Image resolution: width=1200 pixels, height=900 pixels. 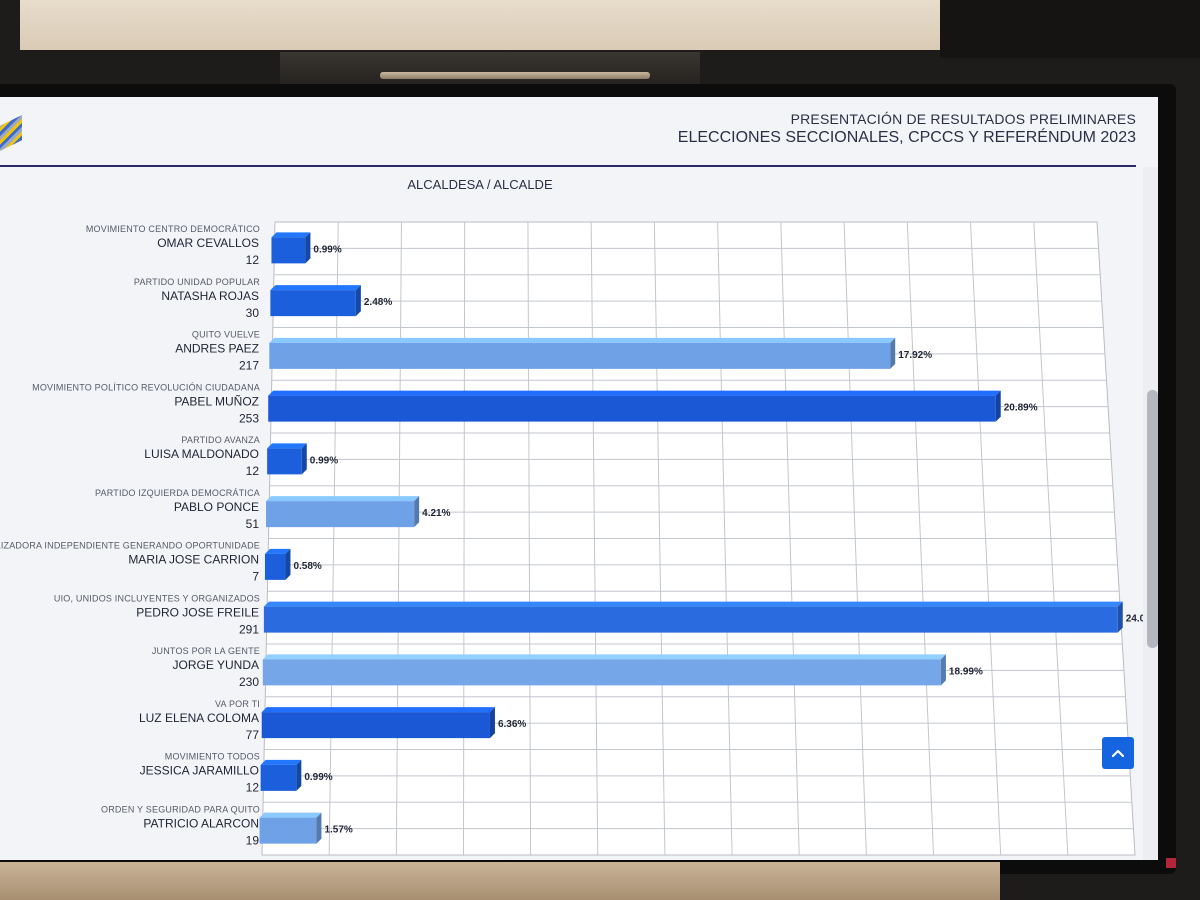 I want to click on candidate-name: LUZ ELENA COLOMA, so click(x=199, y=718).